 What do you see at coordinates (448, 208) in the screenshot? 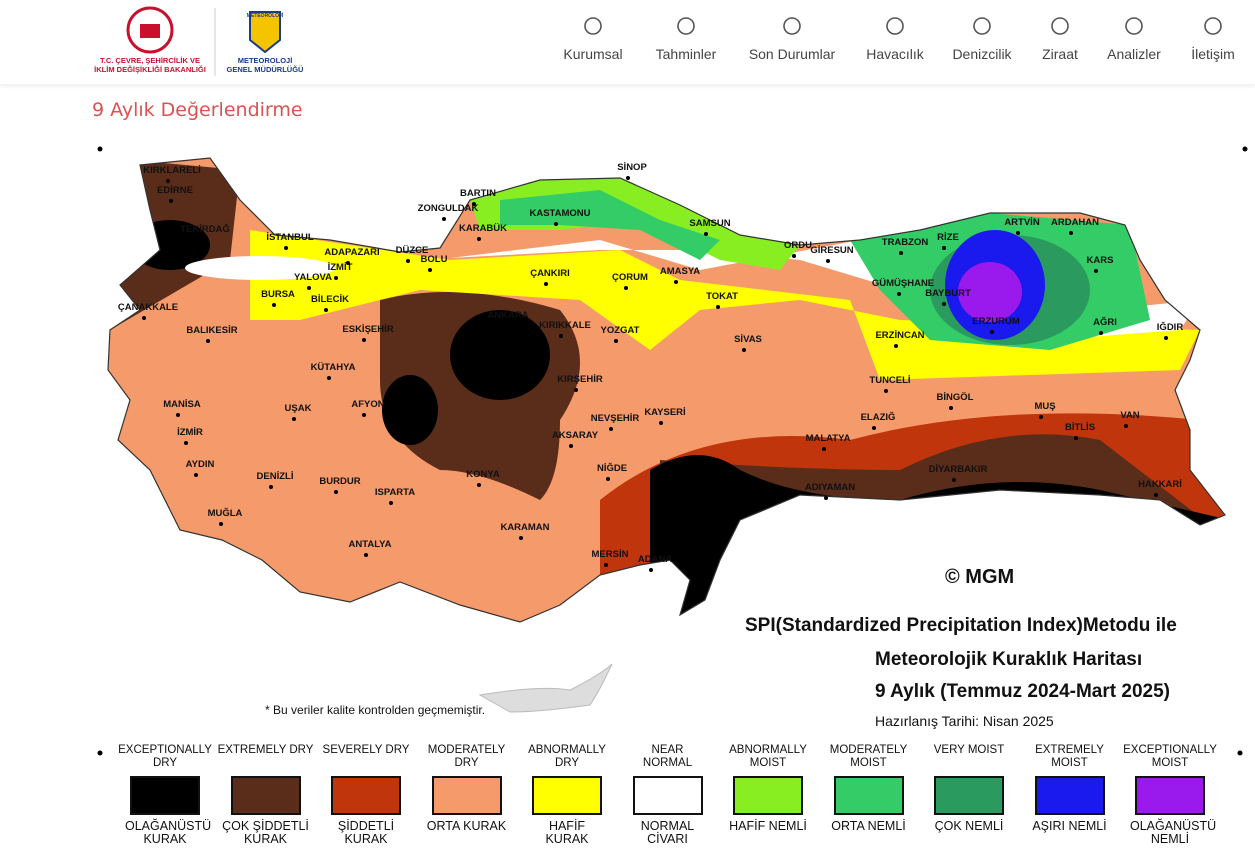
I see `city-label: ZONGULDAK` at bounding box center [448, 208].